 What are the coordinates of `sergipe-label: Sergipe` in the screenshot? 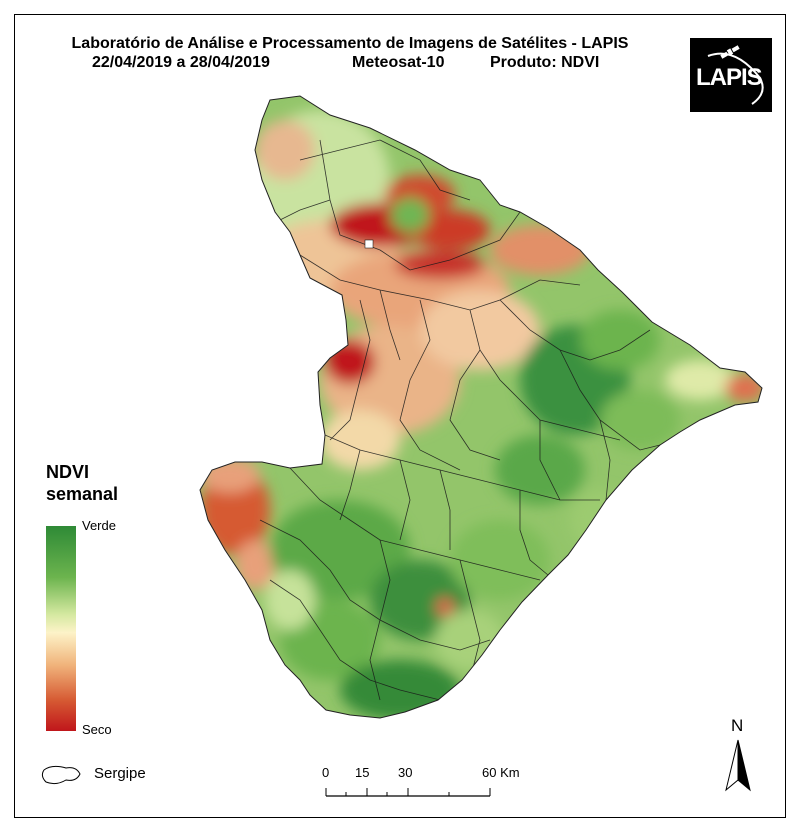 It's located at (120, 773).